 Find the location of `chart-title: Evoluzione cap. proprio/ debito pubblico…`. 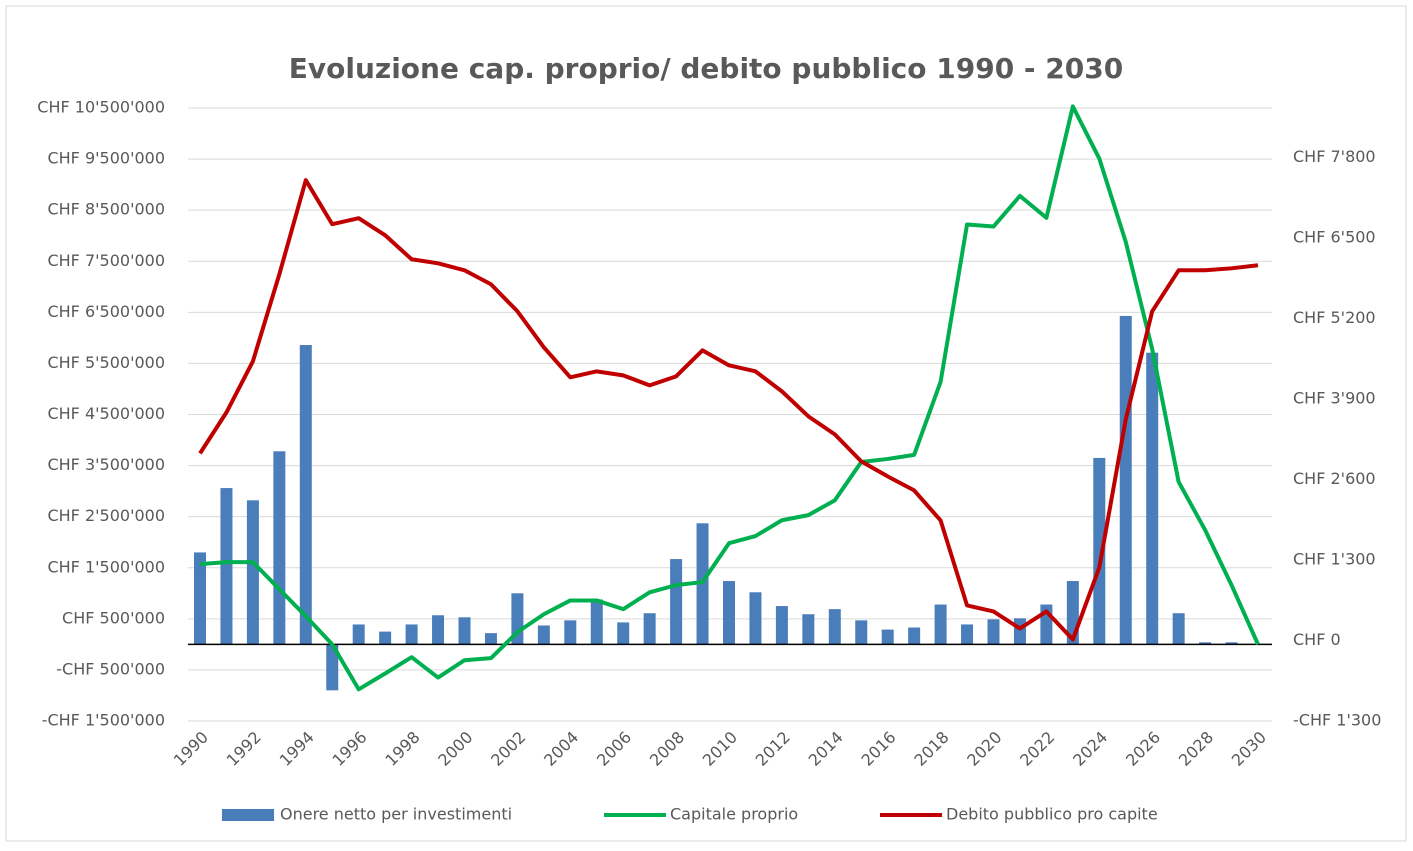

chart-title: Evoluzione cap. proprio/ debito pubblico… is located at coordinates (706, 68).